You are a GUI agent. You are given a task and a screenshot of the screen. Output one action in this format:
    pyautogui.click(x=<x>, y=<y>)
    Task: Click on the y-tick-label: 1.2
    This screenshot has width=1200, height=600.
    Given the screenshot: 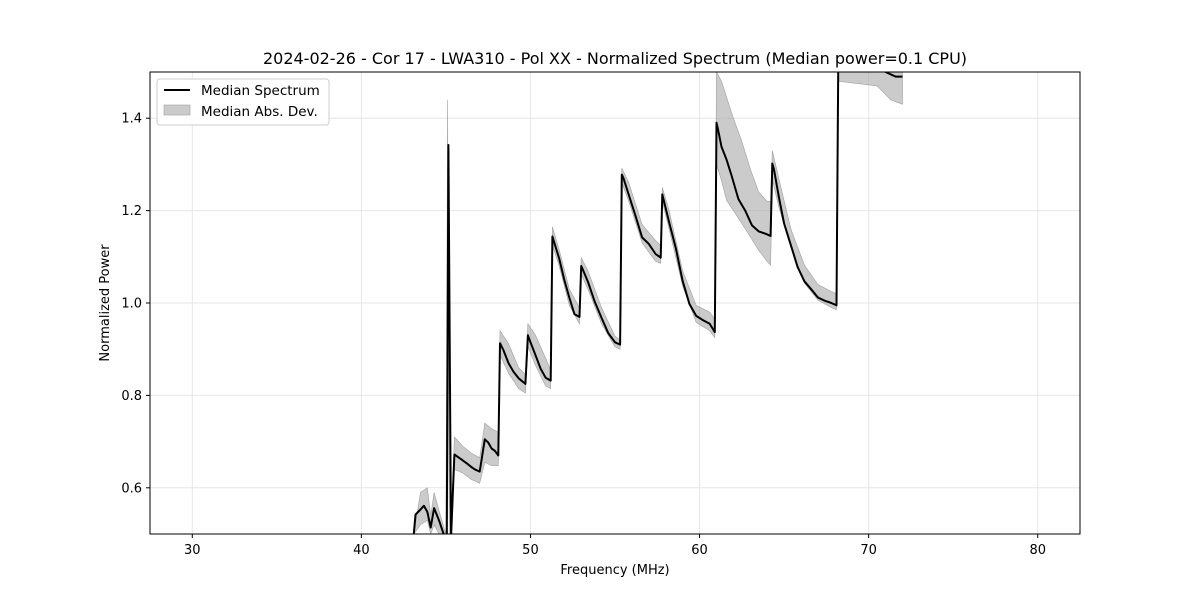 What is the action you would take?
    pyautogui.click(x=131, y=211)
    